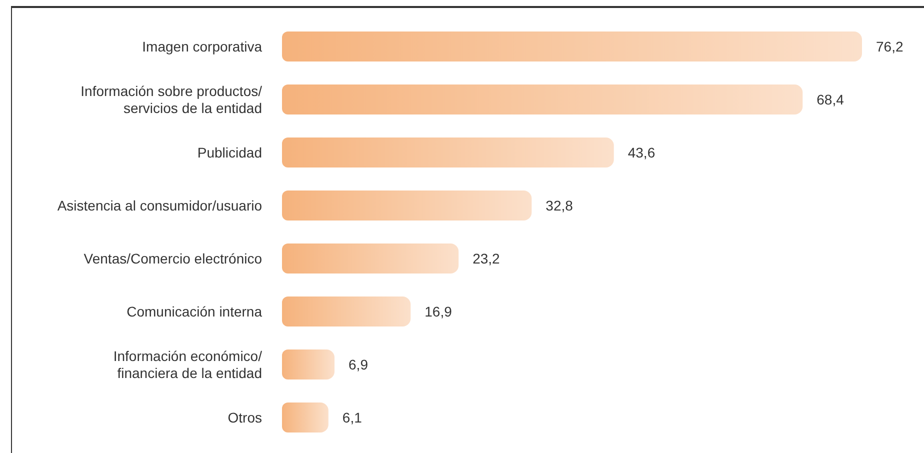  Describe the element at coordinates (352, 418) in the screenshot. I see `data-label: 6,1` at that location.